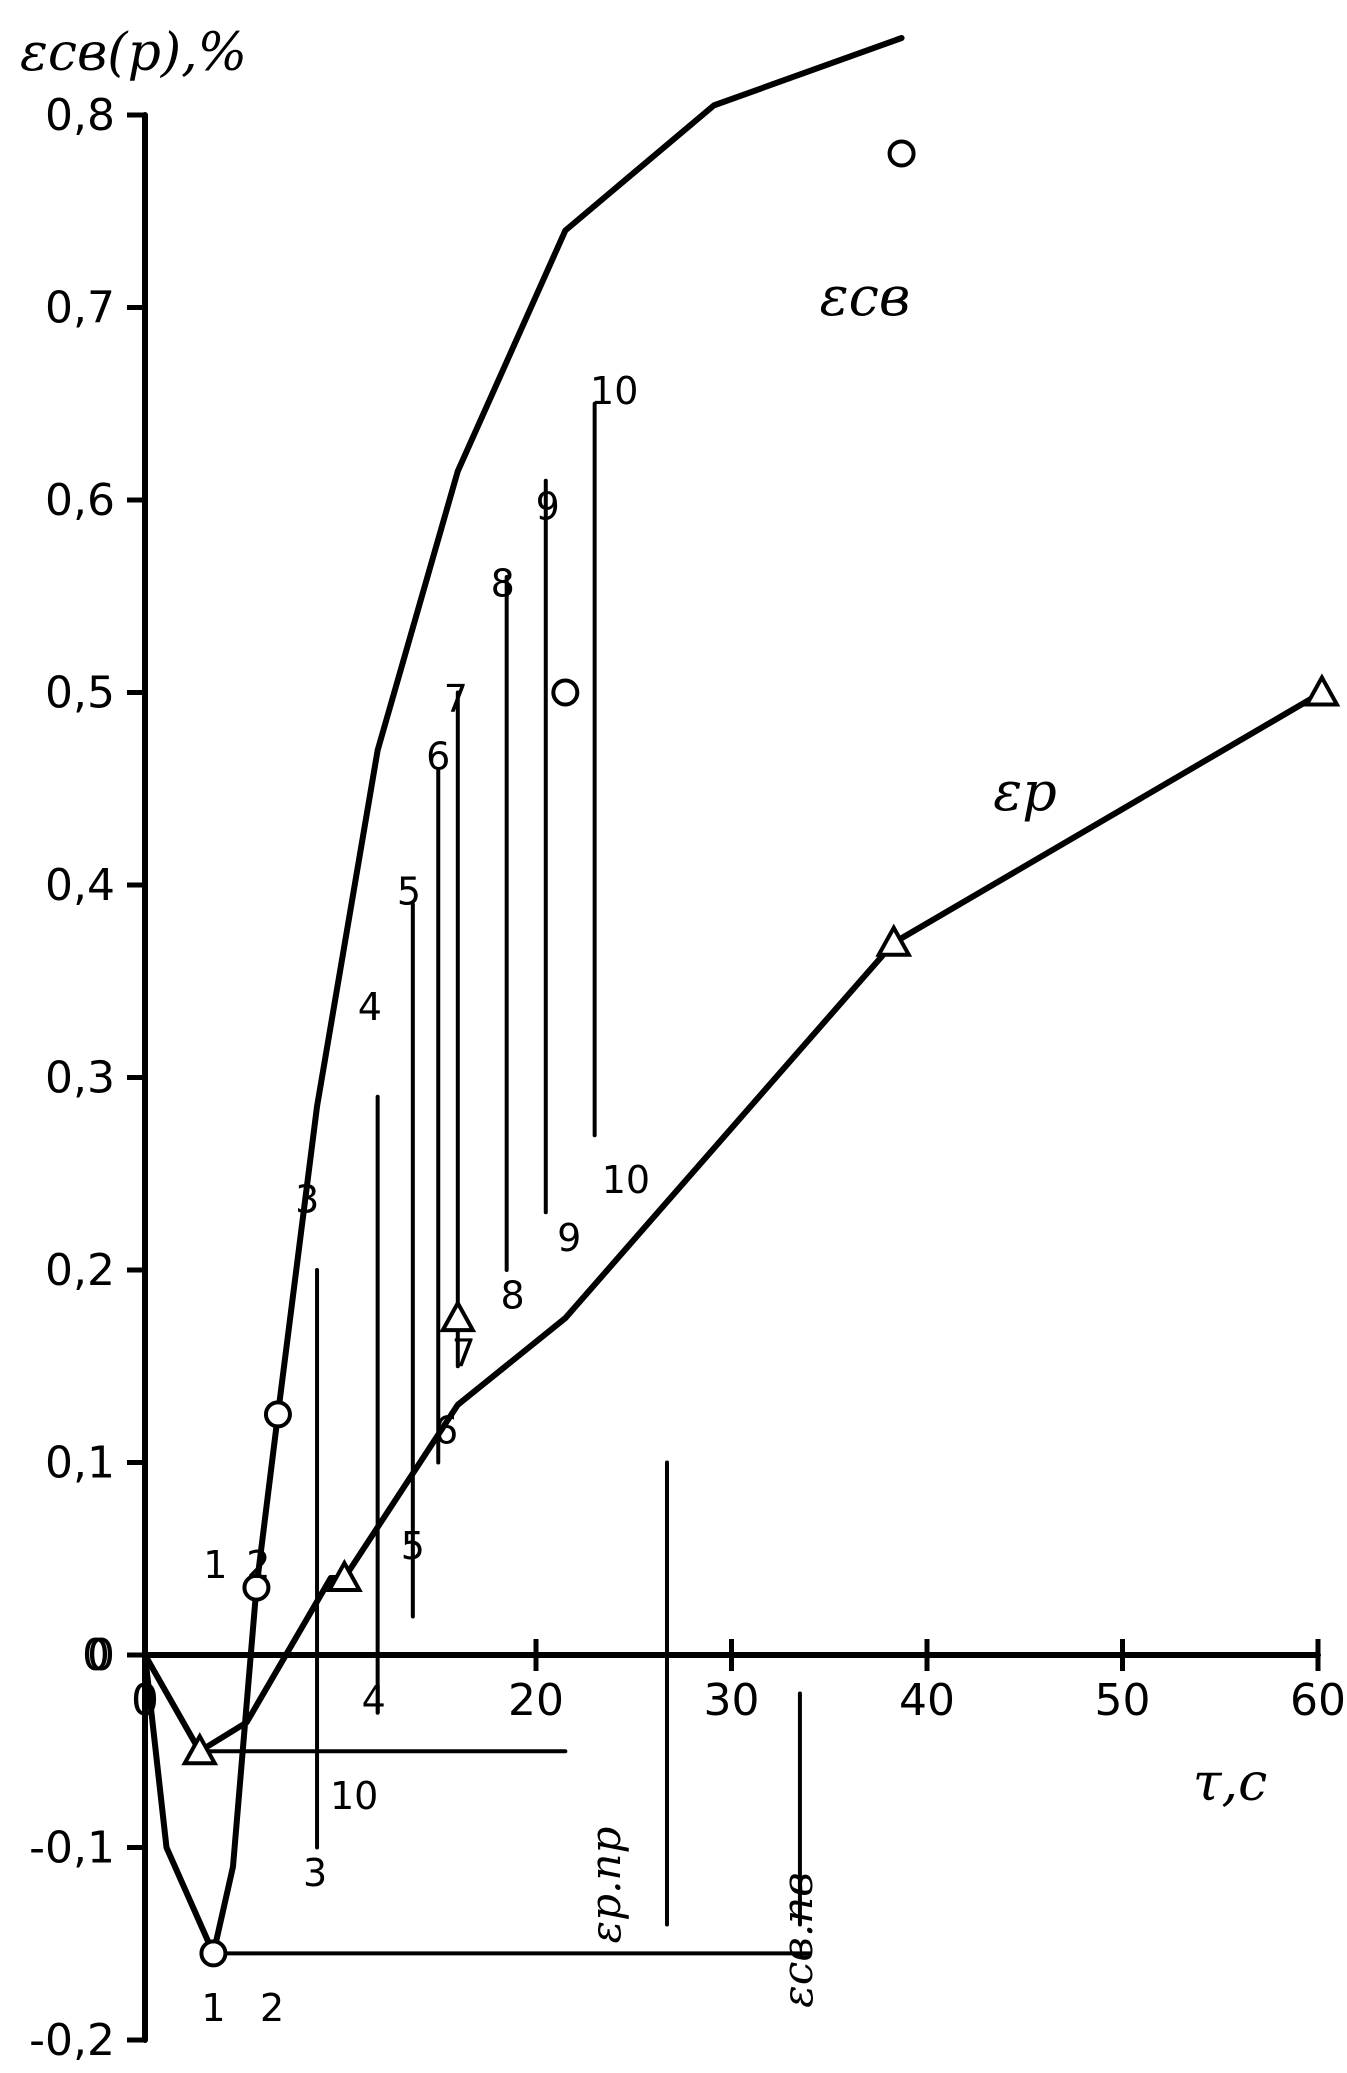  Describe the element at coordinates (80, 308) in the screenshot. I see `y-tick-label: 0,7` at that location.